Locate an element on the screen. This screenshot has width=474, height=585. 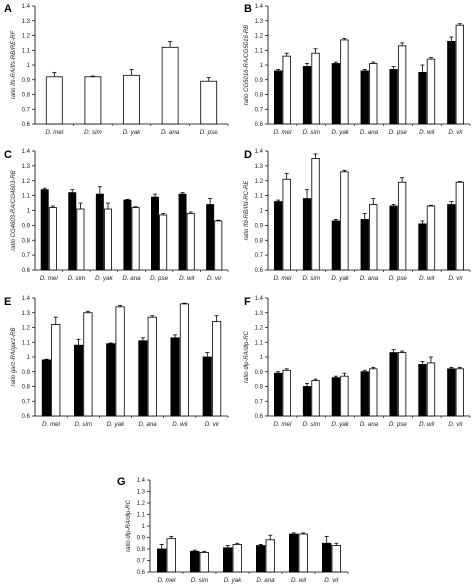
y-axis-title: ratio CG5016-RA/CG5016-RB is located at coordinates (247, 65).